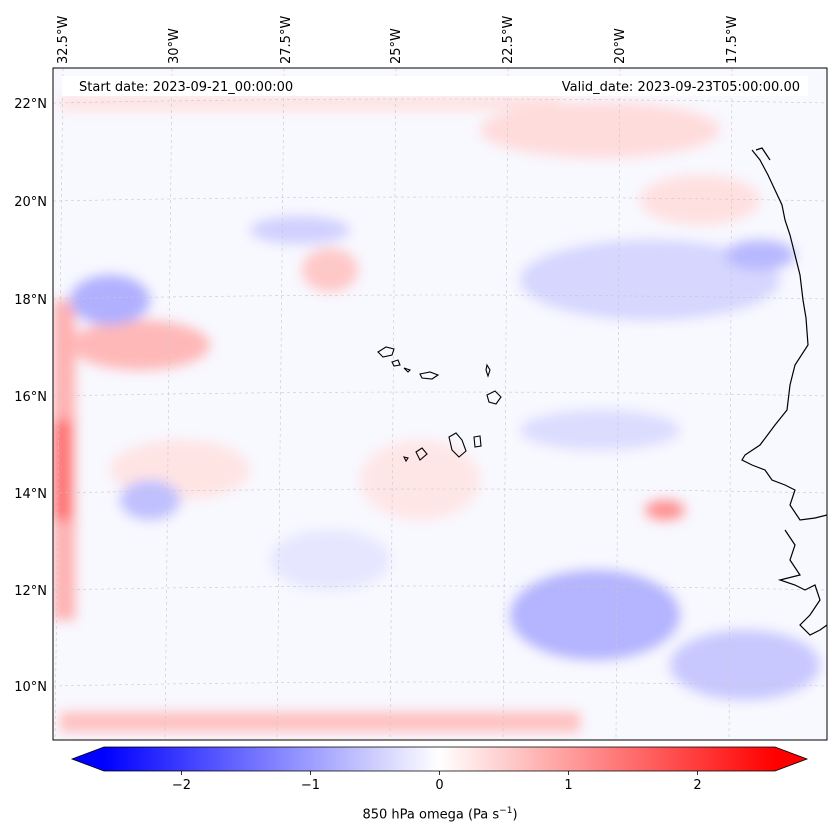 This screenshot has width=837, height=839. What do you see at coordinates (310, 785) in the screenshot?
I see `colorbar-tick-label: −1` at bounding box center [310, 785].